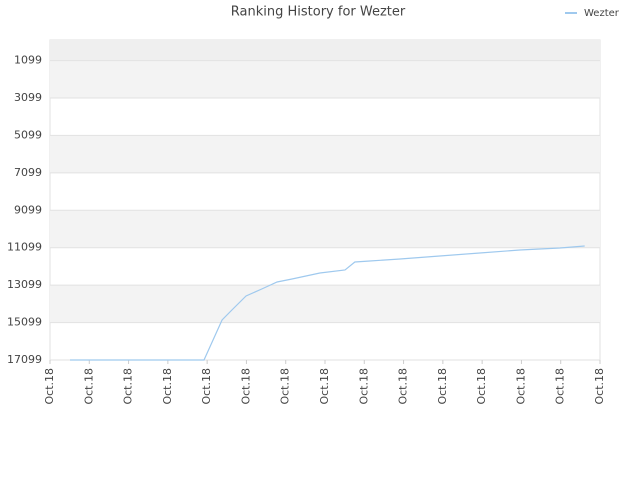 Image resolution: width=640 pixels, height=484 pixels. Describe the element at coordinates (24, 359) in the screenshot. I see `y-tick-label: 17099` at that location.